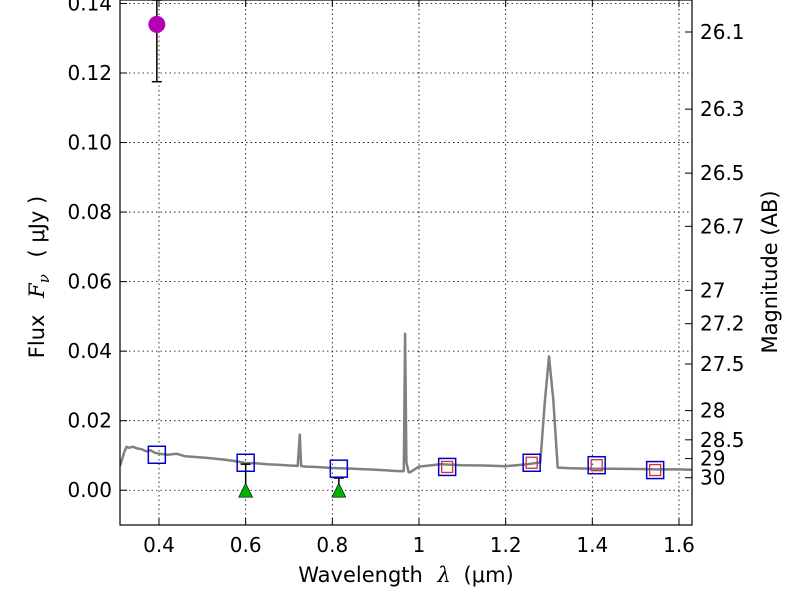 The image size is (800, 600). Describe the element at coordinates (712, 411) in the screenshot. I see `mag-tick-label: 28` at that location.